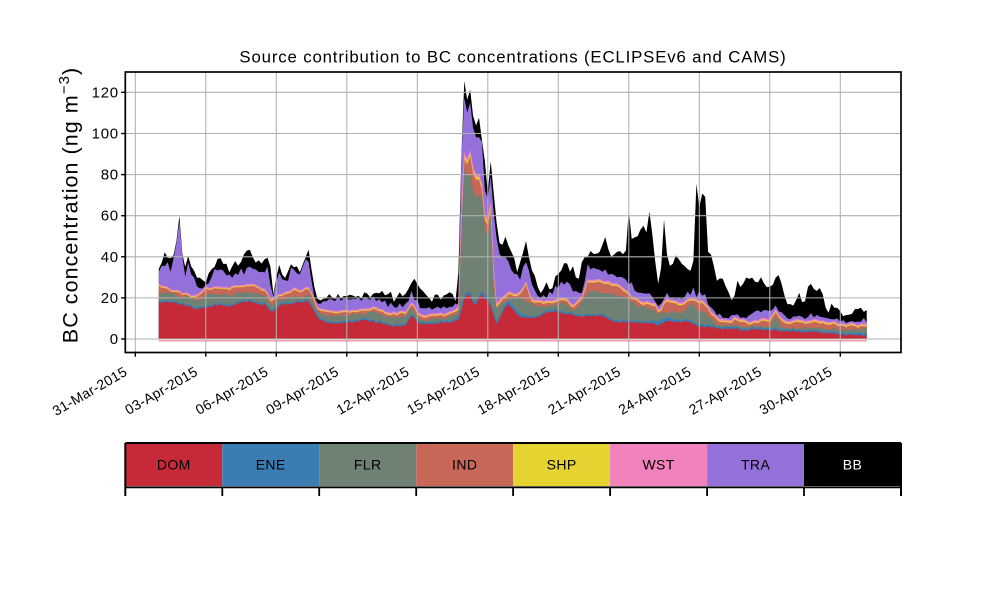  I want to click on svg-text: TRA, so click(755, 464).